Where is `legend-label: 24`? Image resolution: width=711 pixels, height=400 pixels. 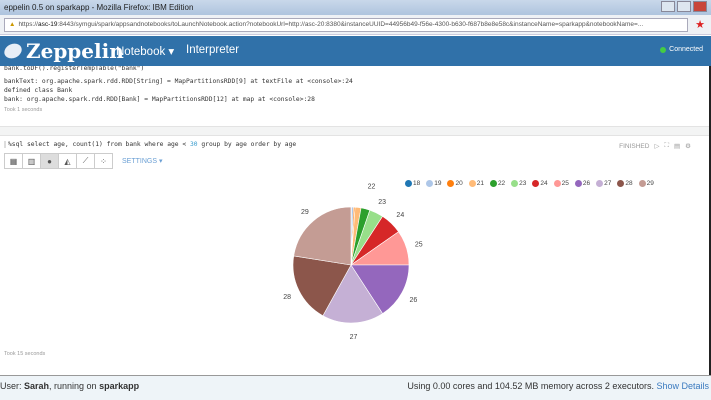
legend-label: 24 is located at coordinates (544, 183).